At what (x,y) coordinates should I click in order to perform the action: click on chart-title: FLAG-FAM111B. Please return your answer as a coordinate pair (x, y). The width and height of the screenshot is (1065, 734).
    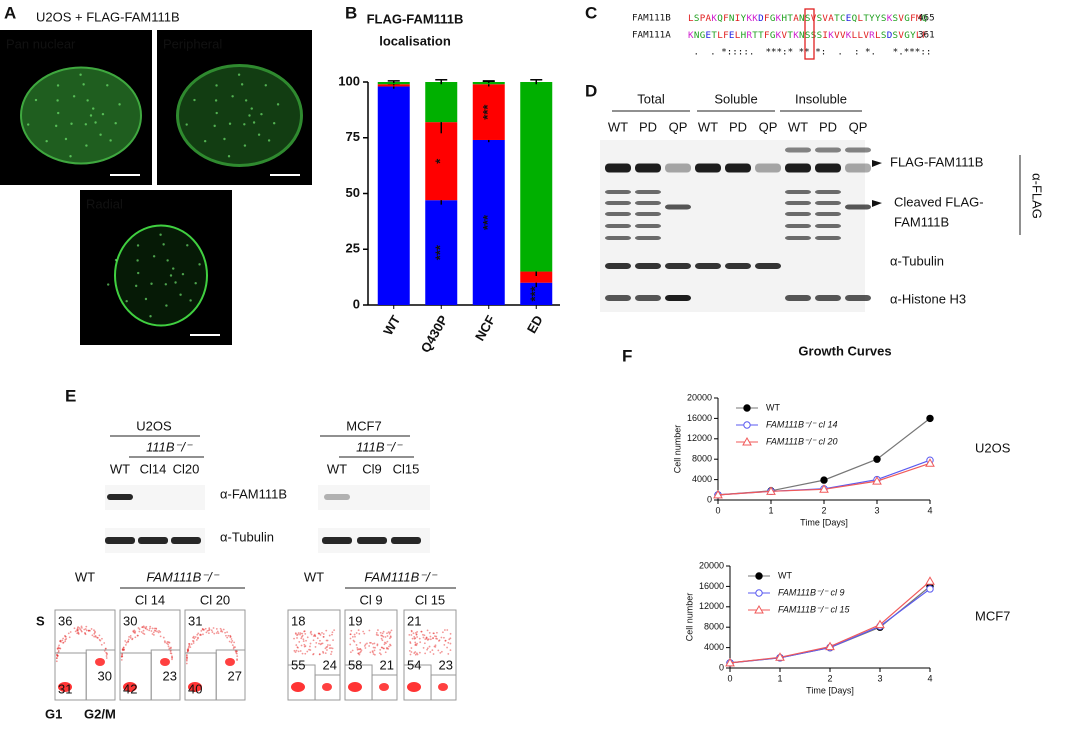
    Looking at the image, I should click on (415, 18).